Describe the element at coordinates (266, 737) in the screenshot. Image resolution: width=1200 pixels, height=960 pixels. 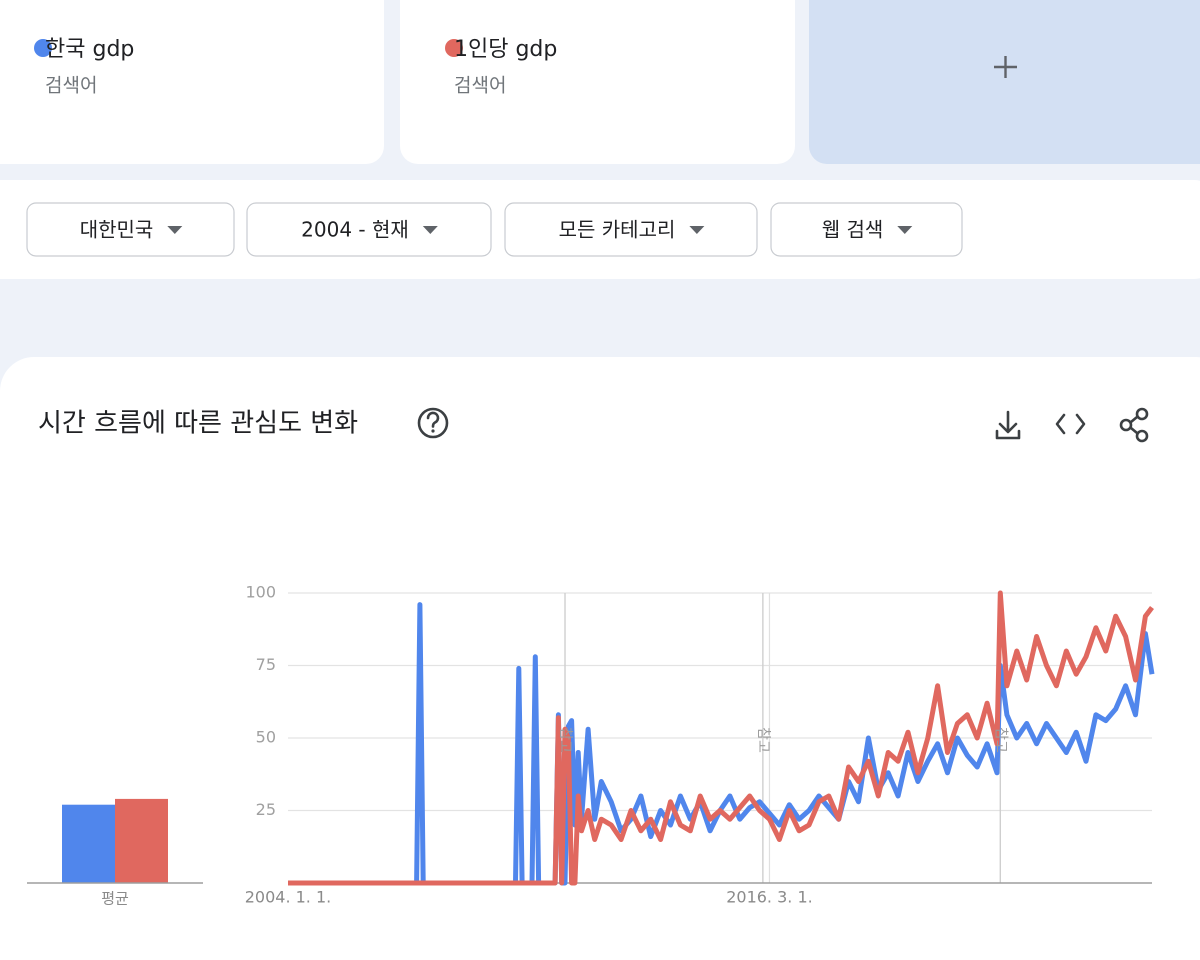
I see `y-tick-label: 50` at that location.